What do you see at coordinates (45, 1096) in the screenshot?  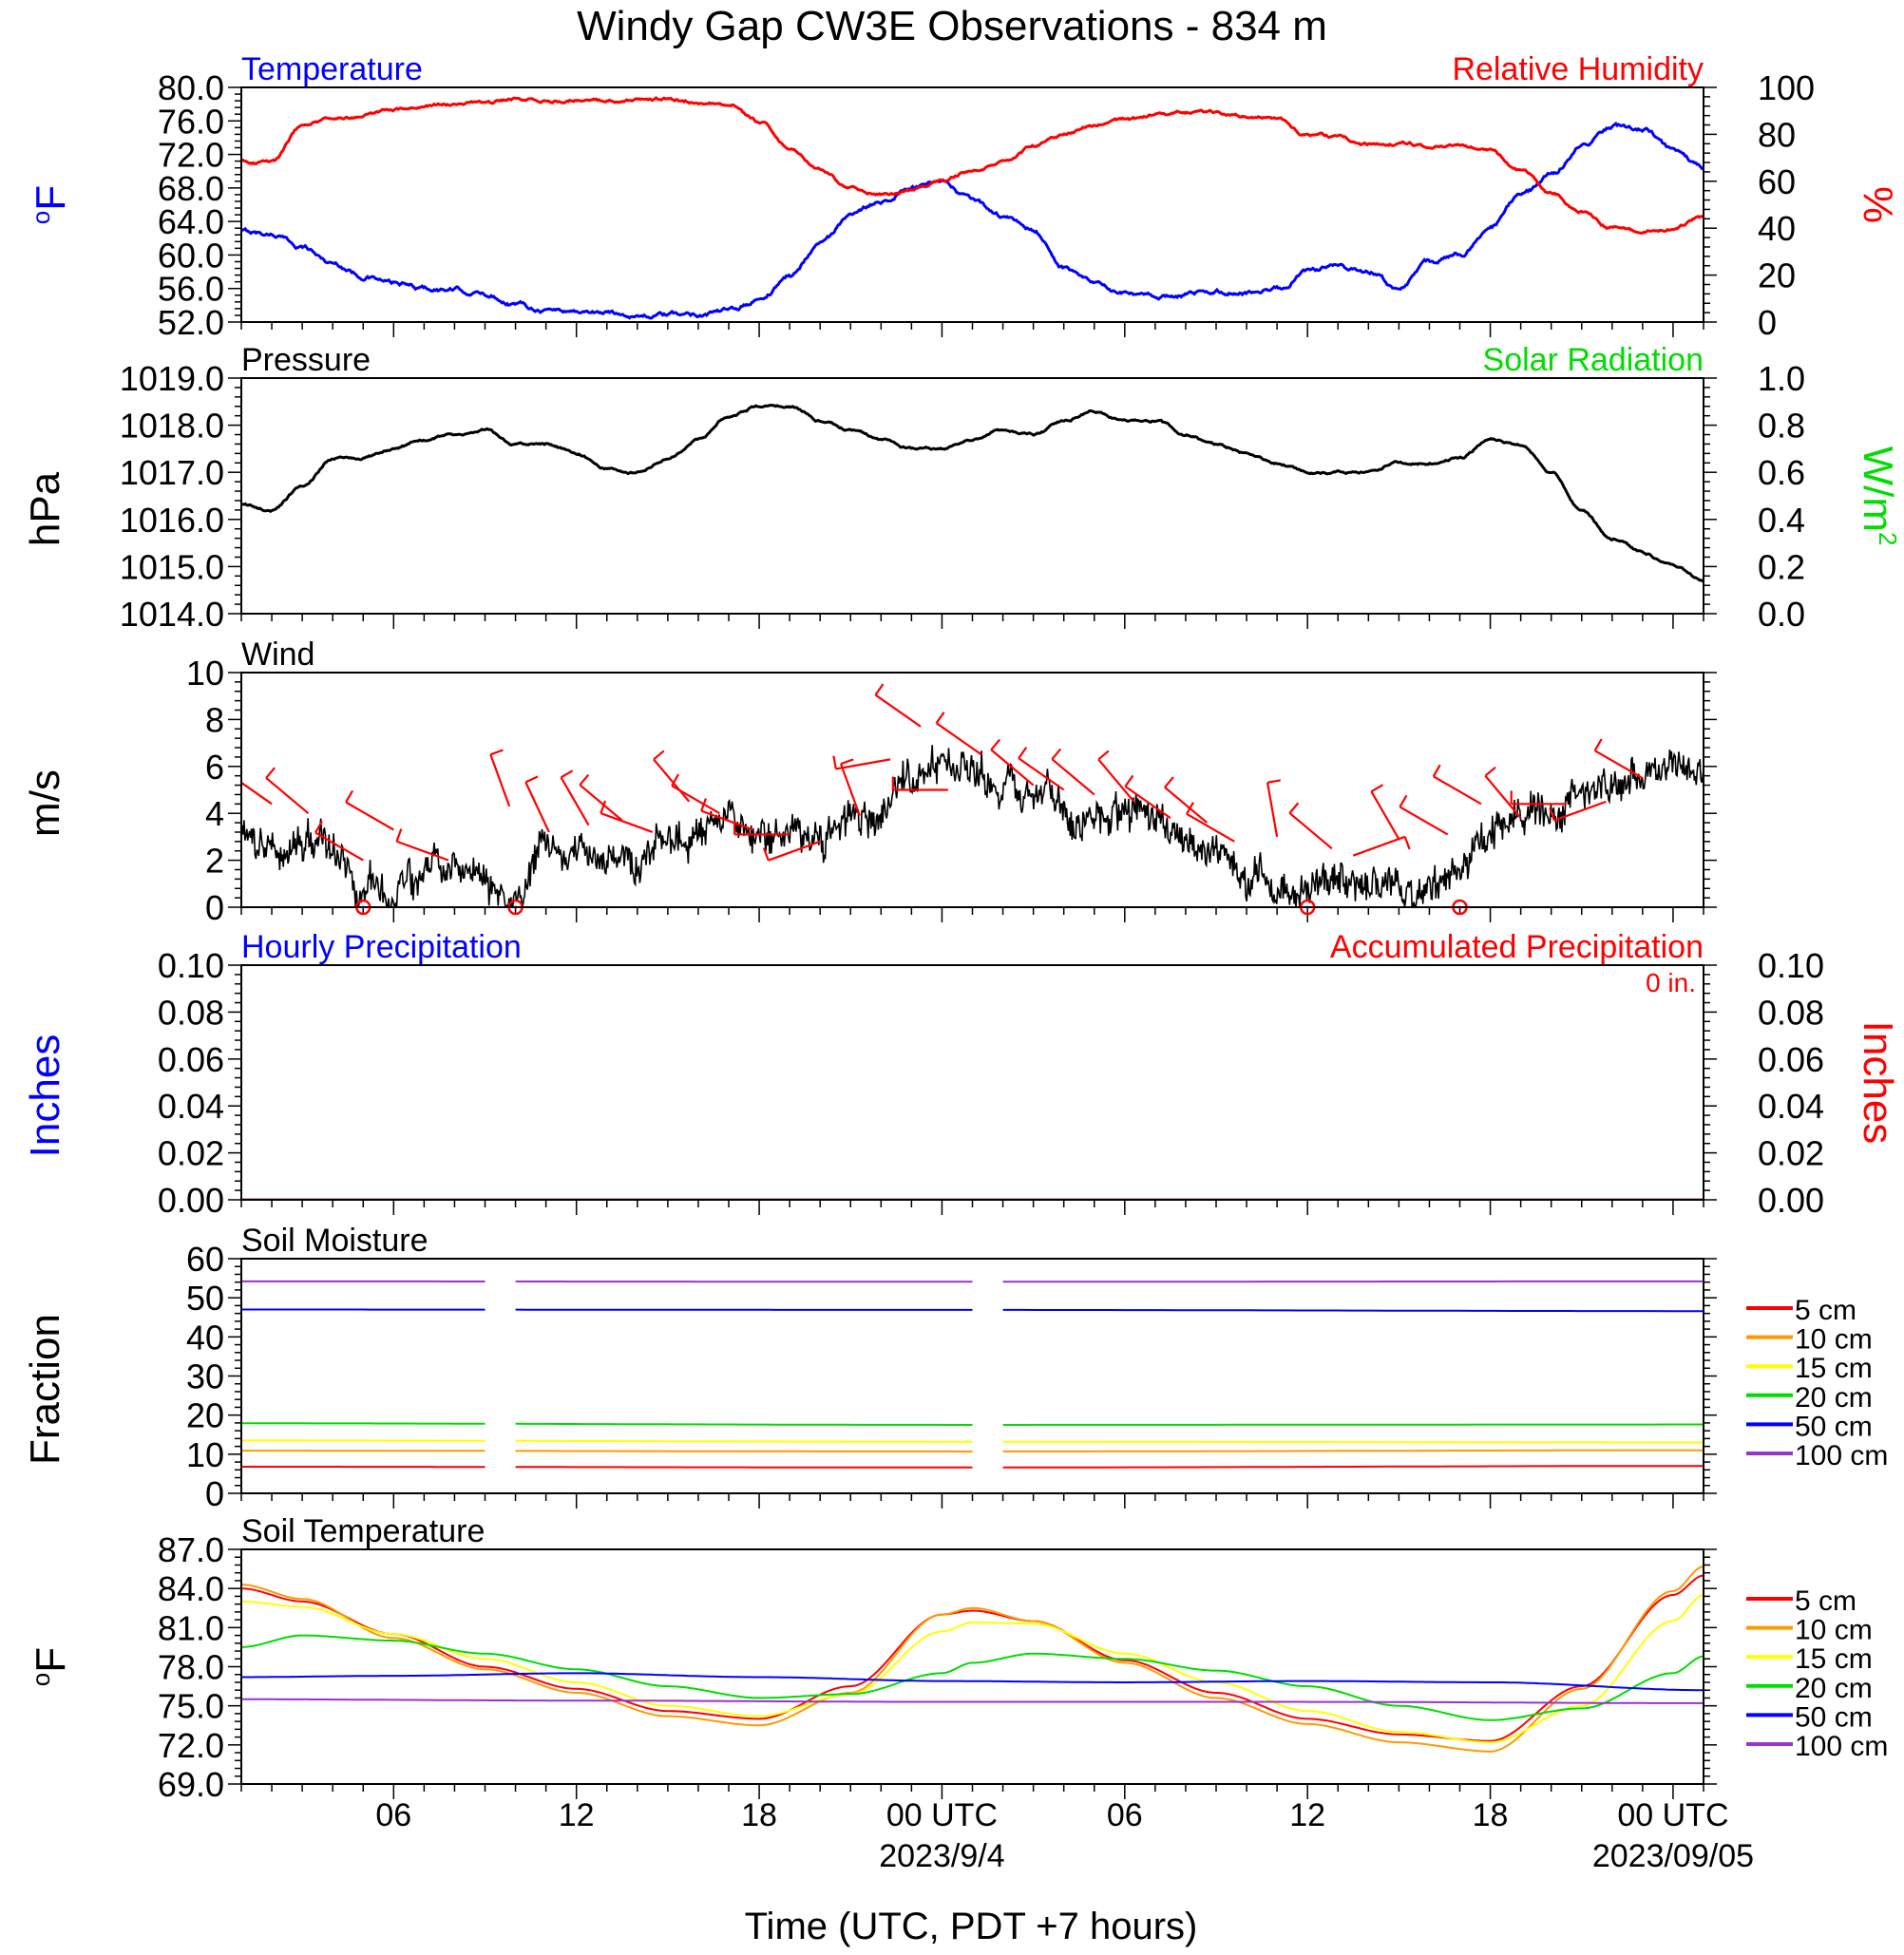 I see `y-axis-label: Inches` at bounding box center [45, 1096].